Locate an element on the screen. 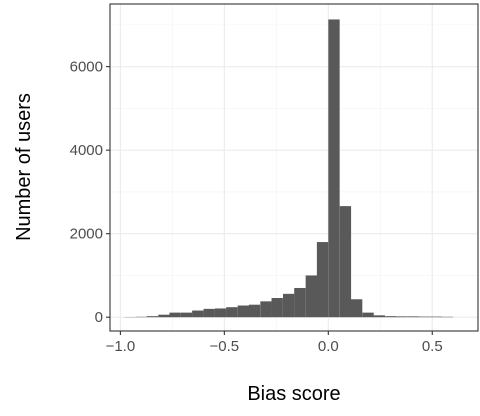 Image resolution: width=480 pixels, height=416 pixels. x-tick-label: 0.5 is located at coordinates (432, 346).